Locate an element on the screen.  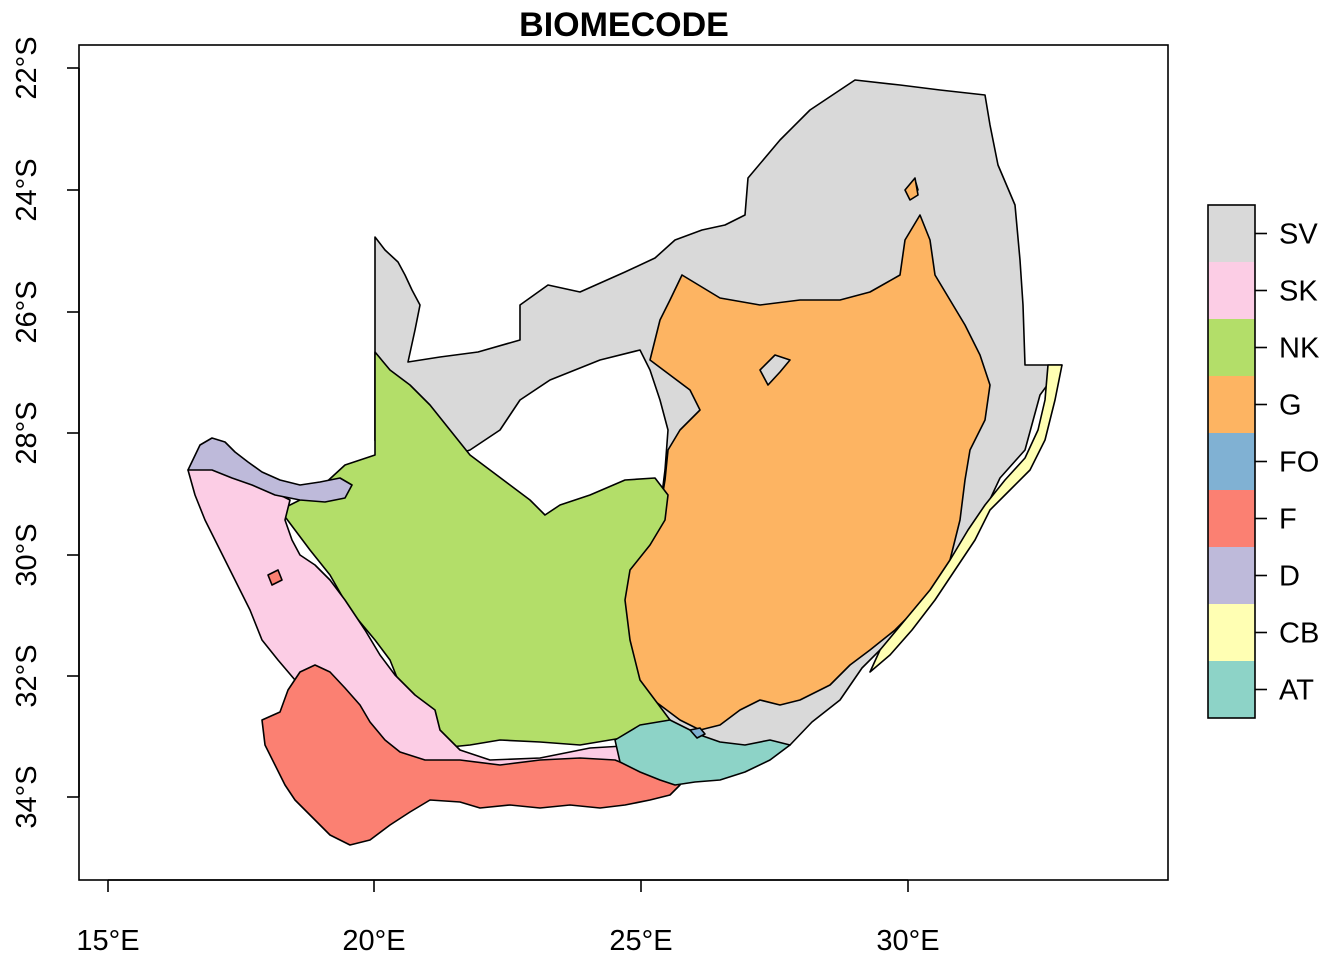
x-tick-label: 15°E is located at coordinates (107, 941).